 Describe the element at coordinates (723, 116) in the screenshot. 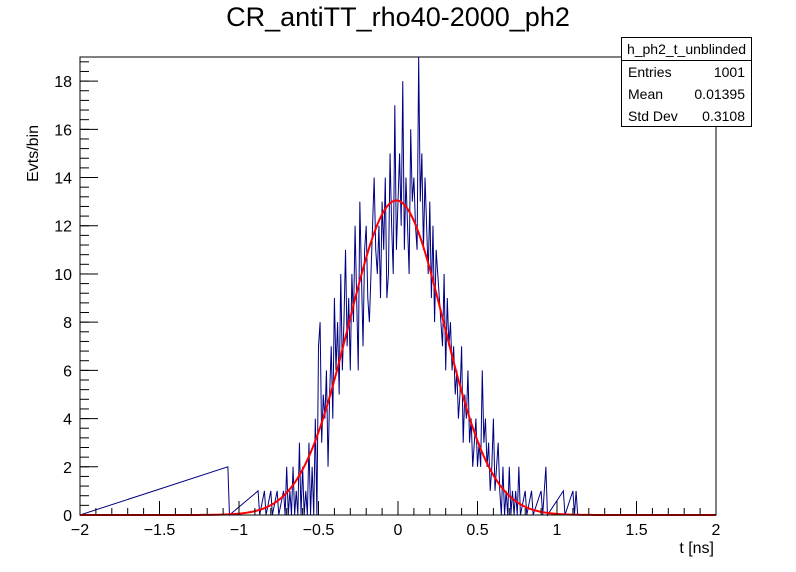

I see `stats-stddev-value: 0.3108` at that location.